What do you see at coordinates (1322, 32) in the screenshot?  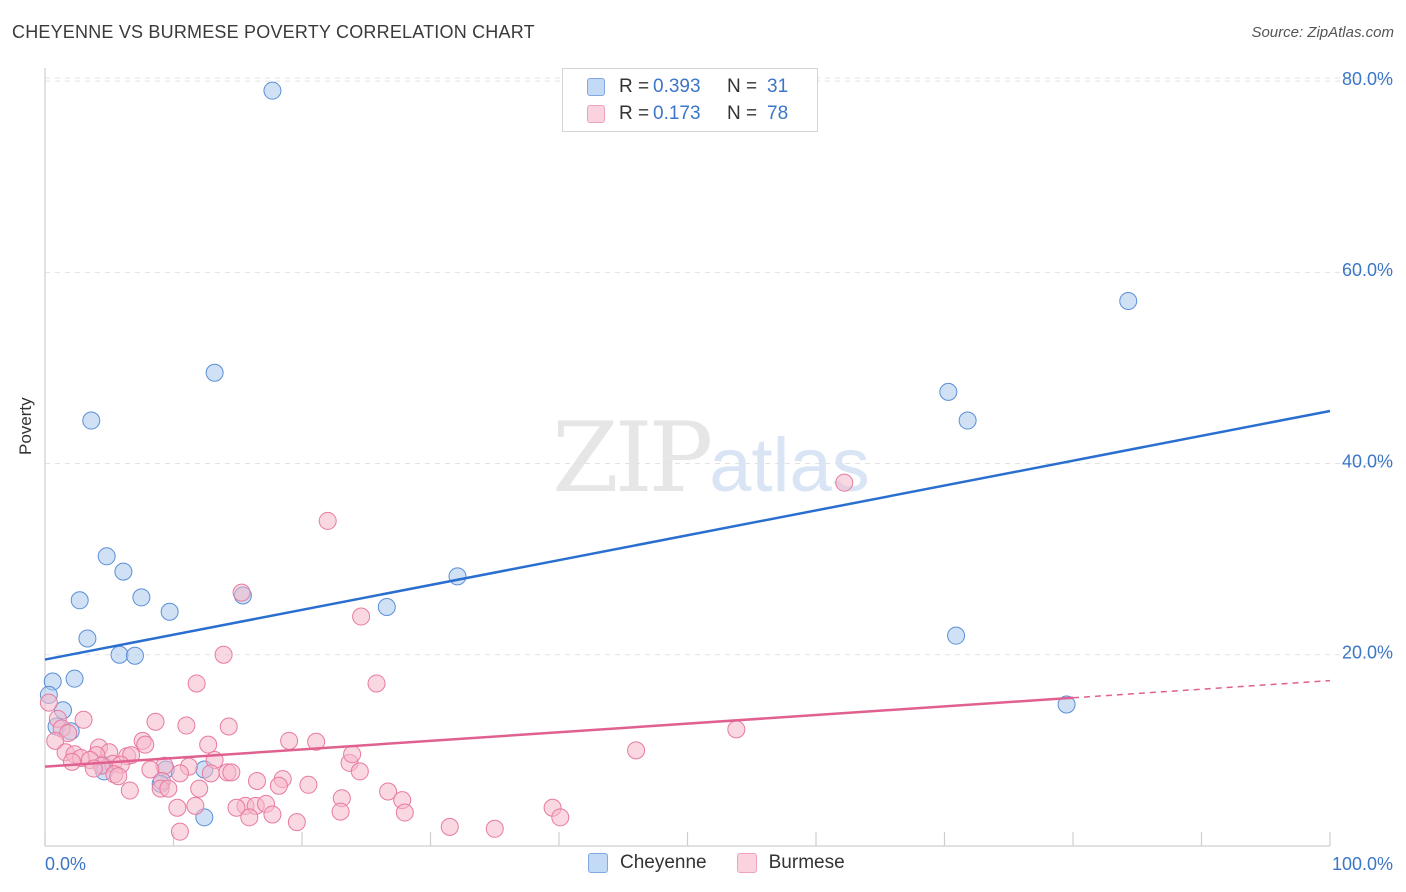 I see `source-credit: Source: ZipAtlas.com` at bounding box center [1322, 32].